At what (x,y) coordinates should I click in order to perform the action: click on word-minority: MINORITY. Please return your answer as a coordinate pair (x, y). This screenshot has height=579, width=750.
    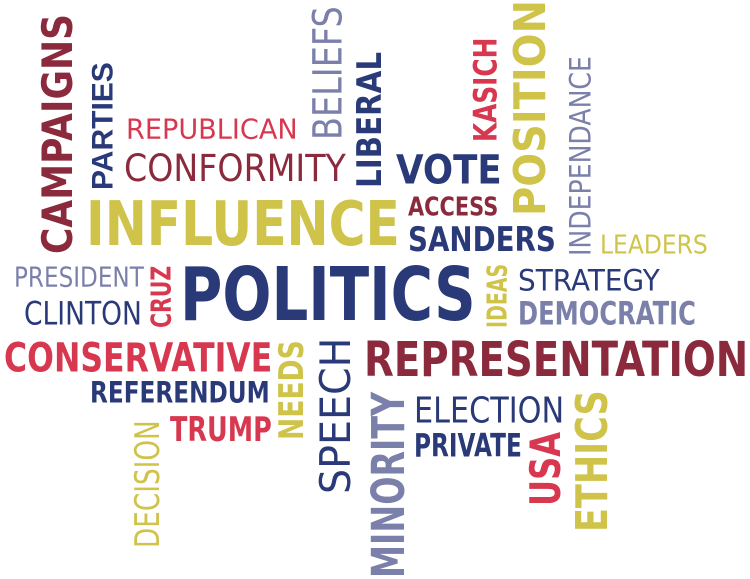
    Looking at the image, I should click on (389, 484).